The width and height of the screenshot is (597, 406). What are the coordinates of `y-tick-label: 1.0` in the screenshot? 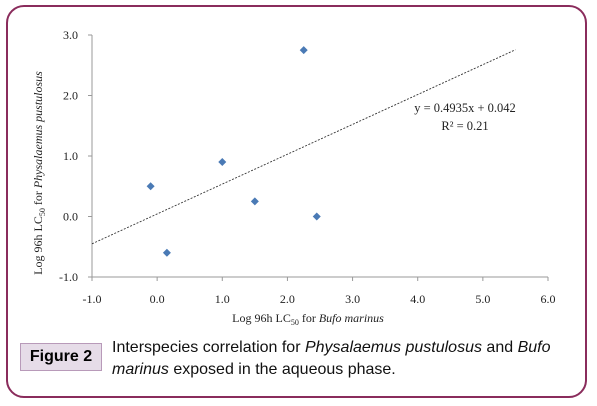 It's located at (70, 156).